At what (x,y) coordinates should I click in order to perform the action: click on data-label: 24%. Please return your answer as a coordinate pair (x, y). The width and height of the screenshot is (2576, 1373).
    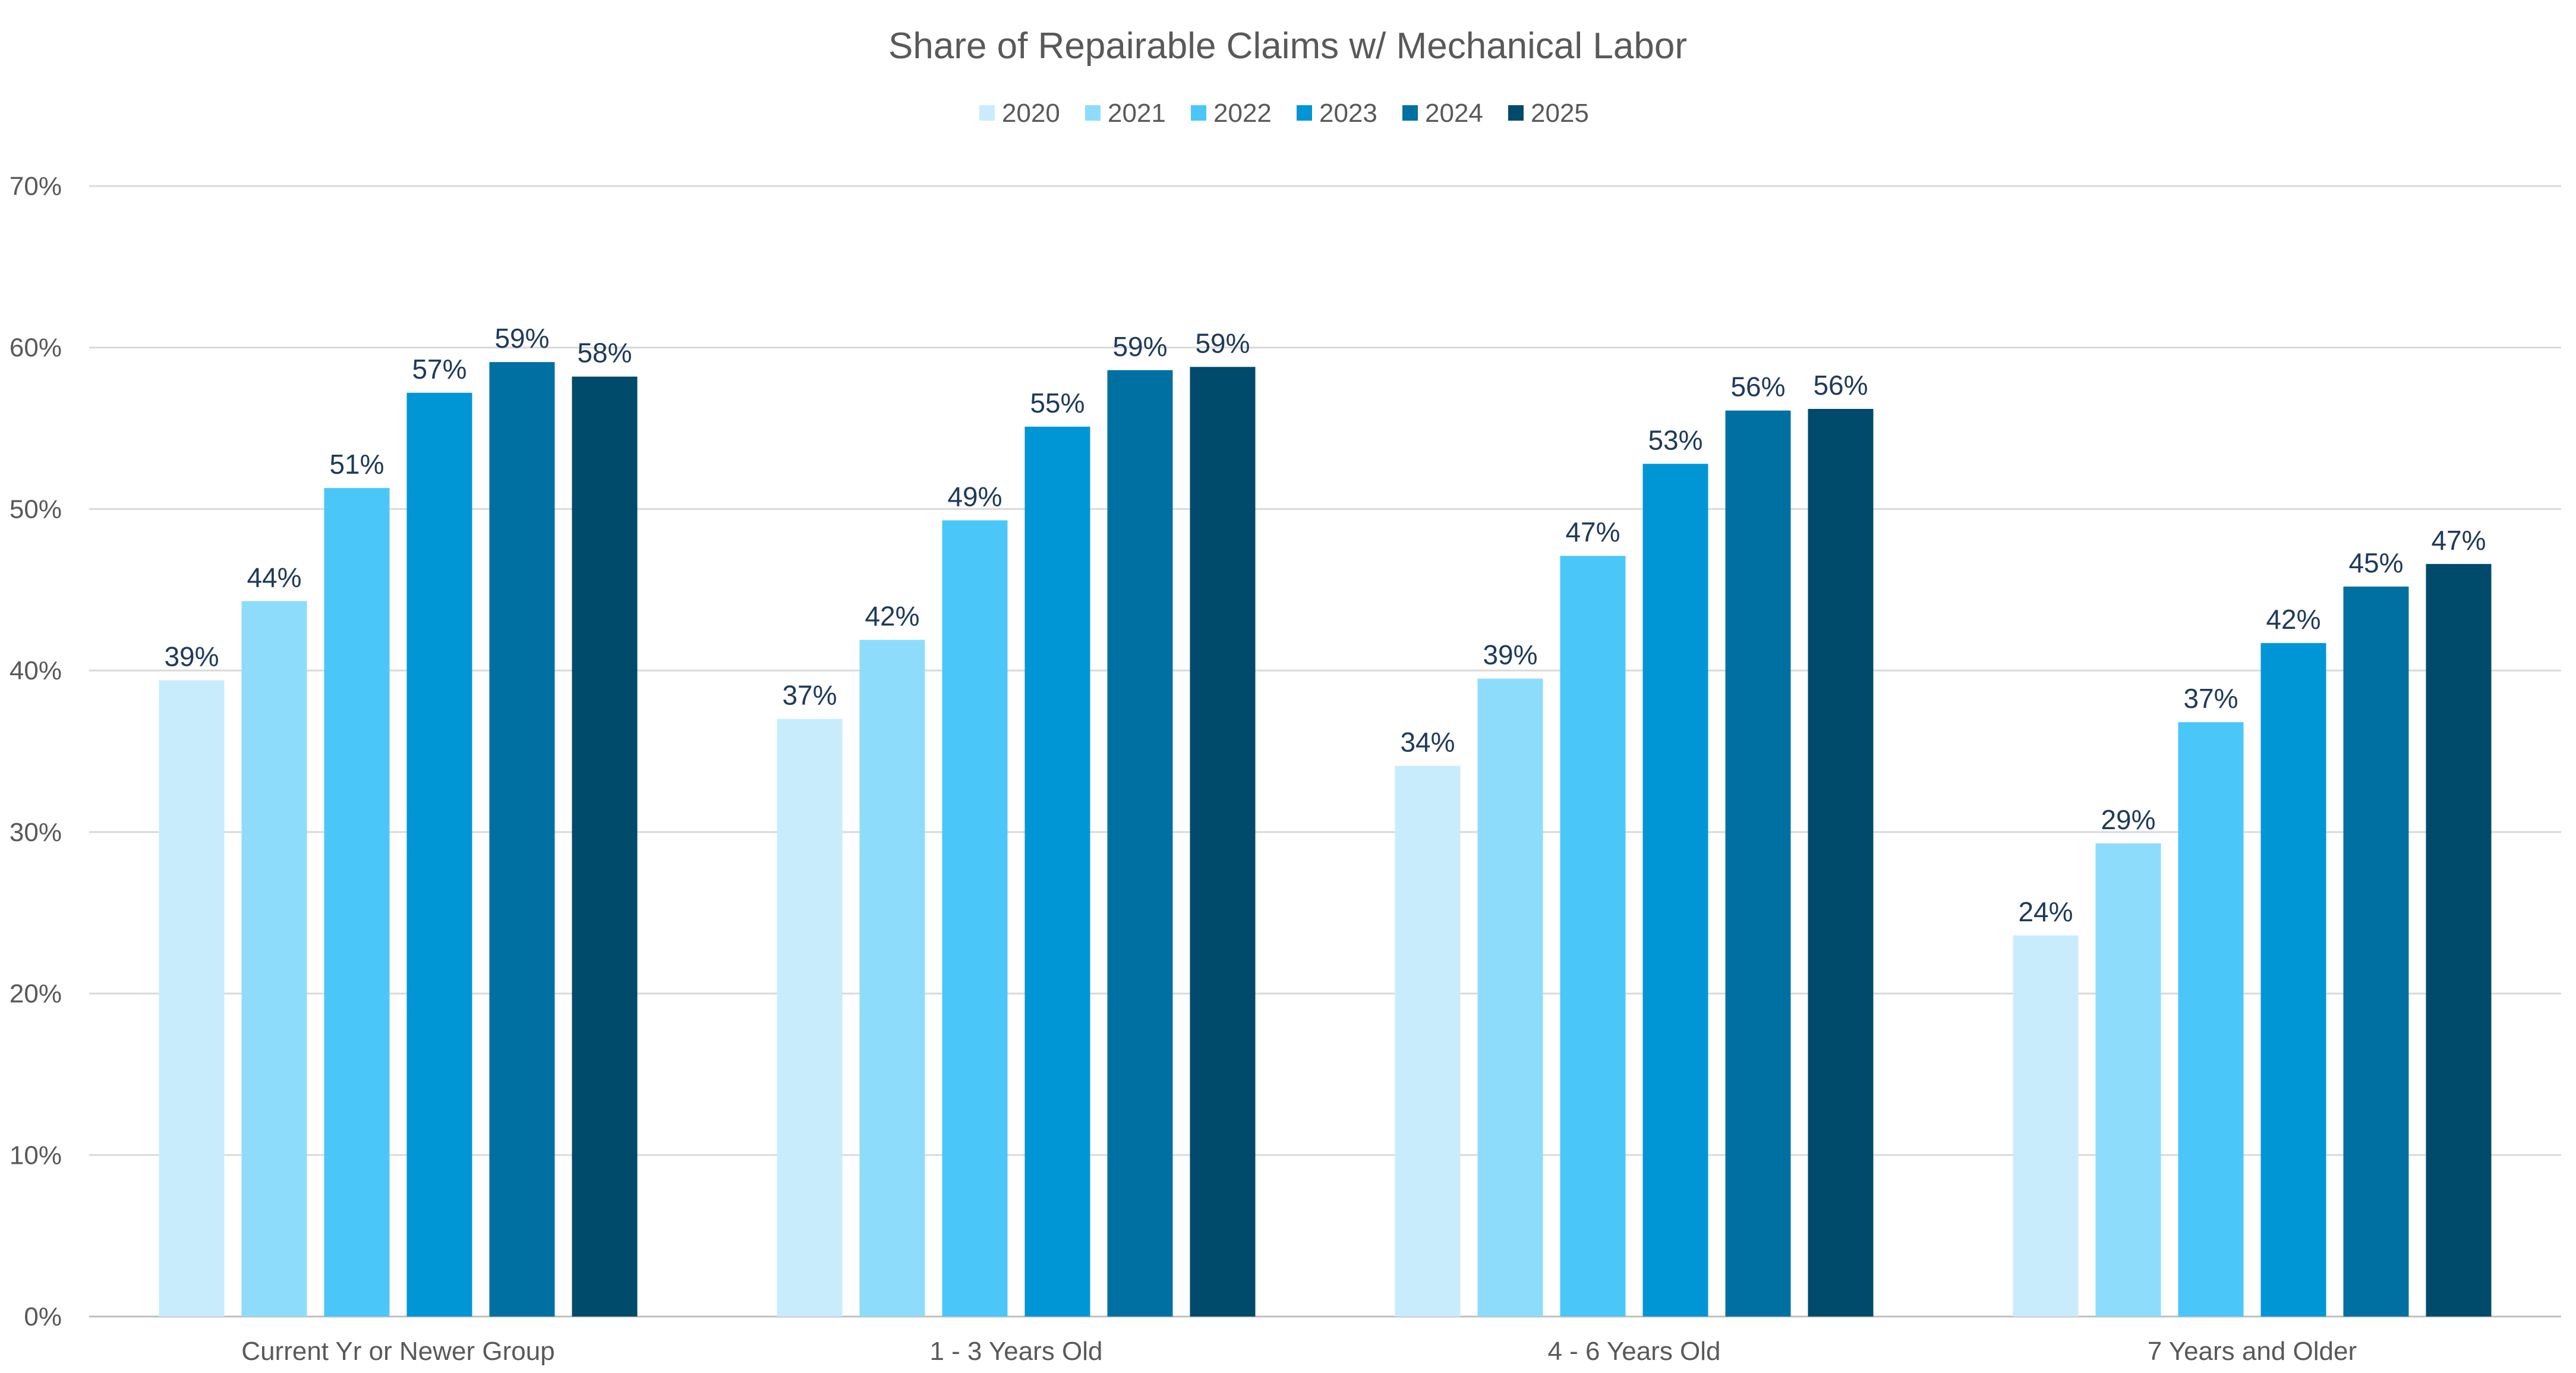
    Looking at the image, I should click on (2046, 911).